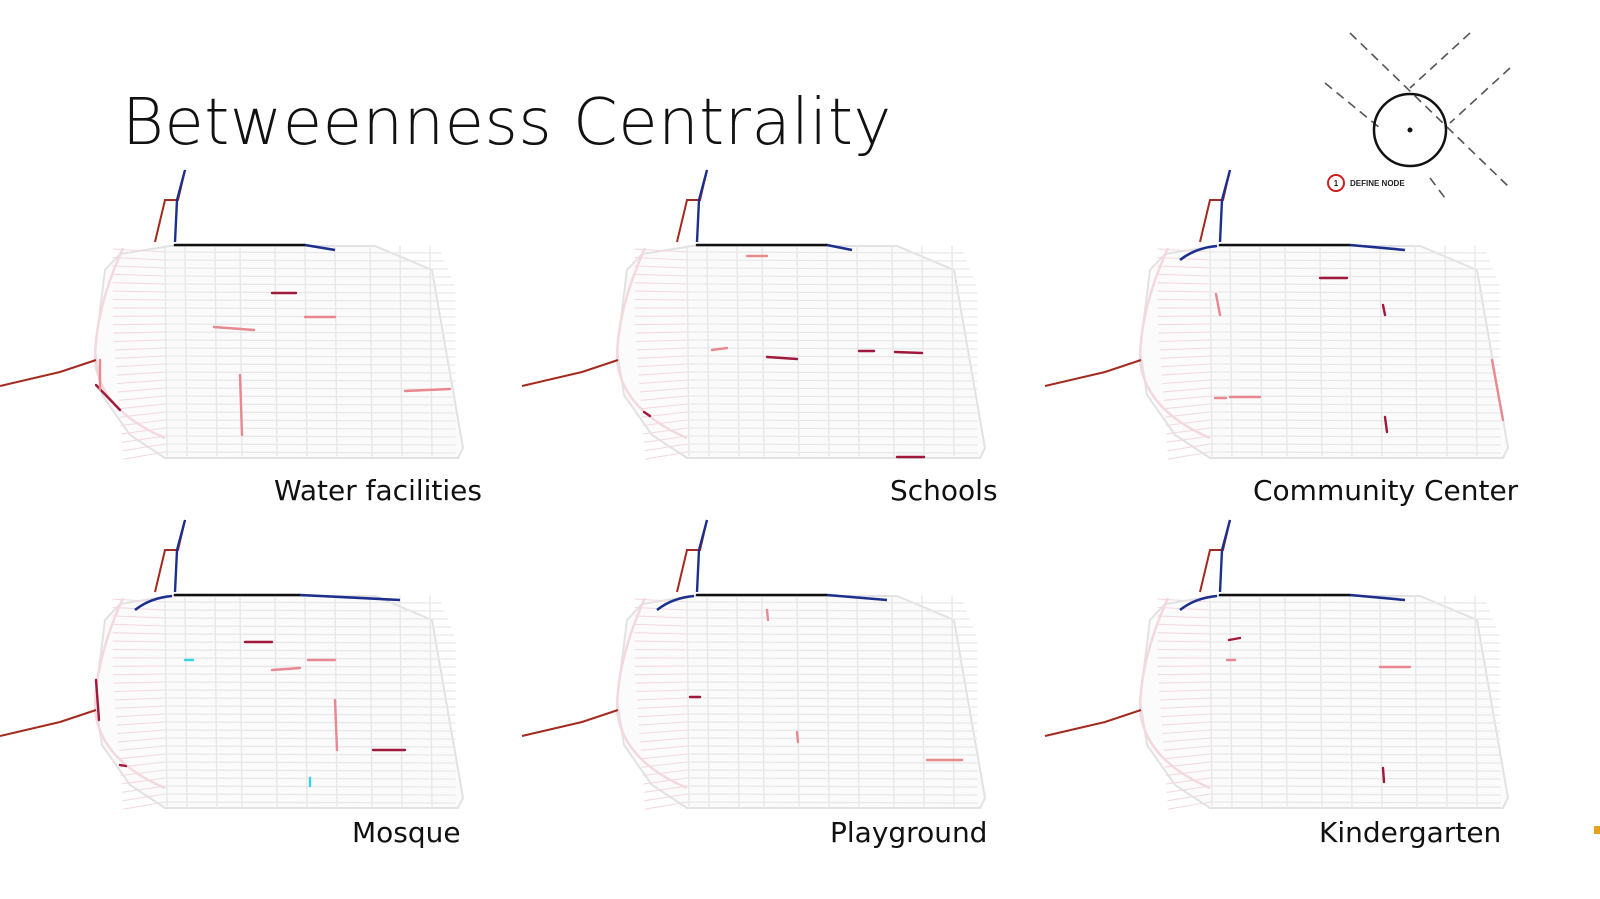 The image size is (1600, 899). What do you see at coordinates (1410, 832) in the screenshot?
I see `map-label-kindergarten: Kindergarten` at bounding box center [1410, 832].